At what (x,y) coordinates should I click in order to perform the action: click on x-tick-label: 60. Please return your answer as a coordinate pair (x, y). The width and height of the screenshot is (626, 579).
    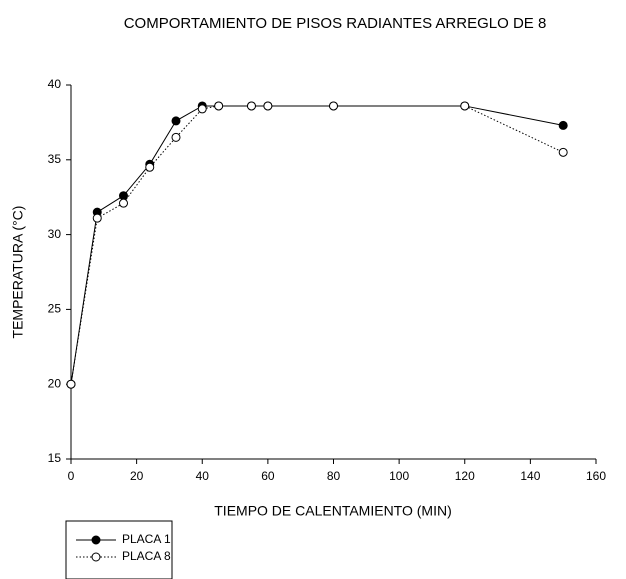
    Looking at the image, I should click on (268, 476).